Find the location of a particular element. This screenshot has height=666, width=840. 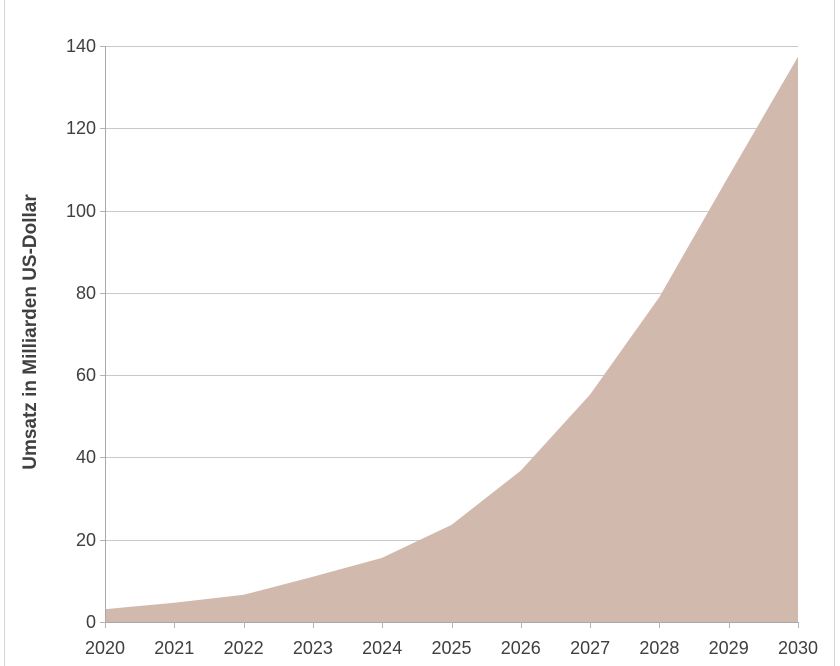

x-tick-2020 is located at coordinates (105, 625).